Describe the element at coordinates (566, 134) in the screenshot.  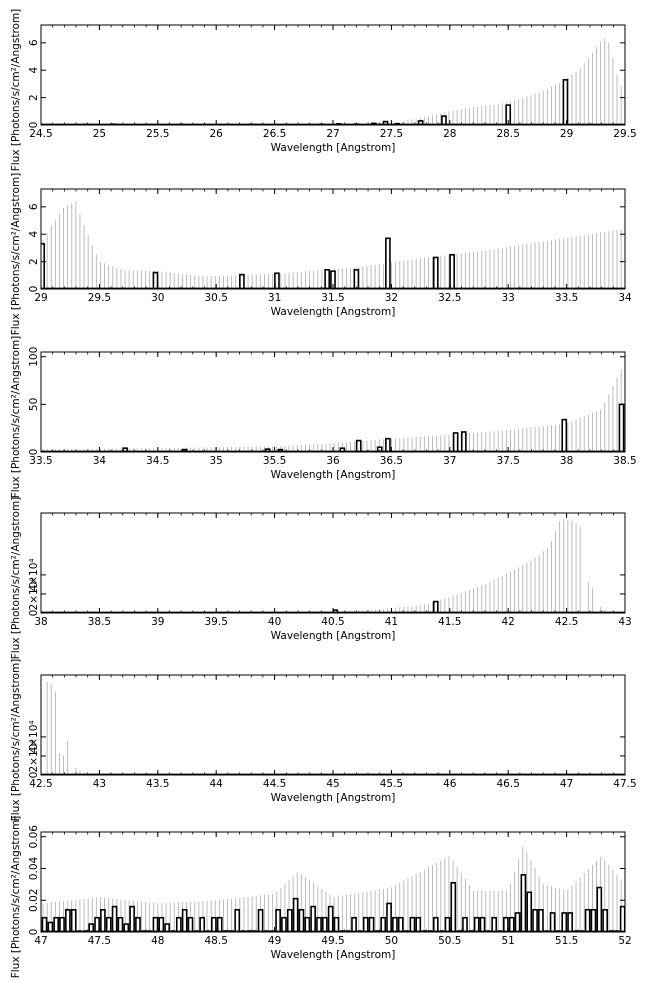
I see `x-tick-label: 29` at that location.